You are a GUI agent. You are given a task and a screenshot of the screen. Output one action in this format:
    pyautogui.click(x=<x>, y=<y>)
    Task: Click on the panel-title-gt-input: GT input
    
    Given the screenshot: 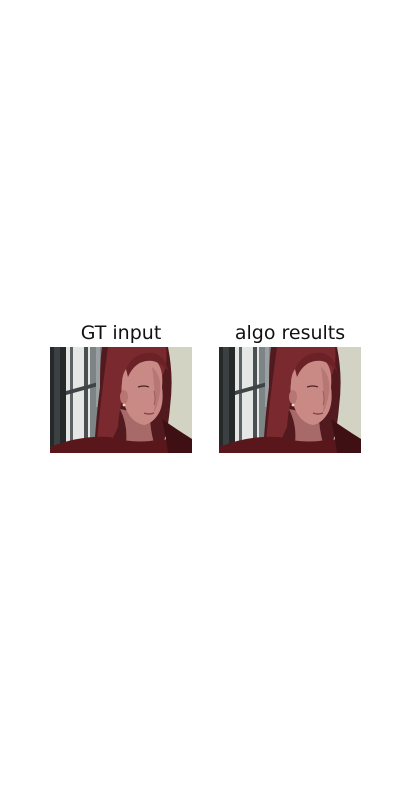 What is the action you would take?
    pyautogui.click(x=121, y=333)
    